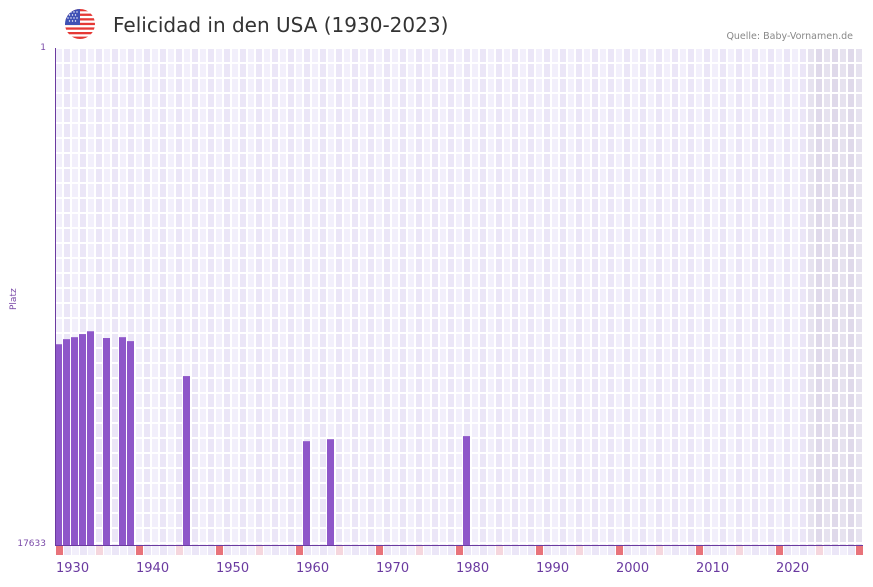 The image size is (873, 587). I want to click on x-tick-1970: 1970, so click(393, 568).